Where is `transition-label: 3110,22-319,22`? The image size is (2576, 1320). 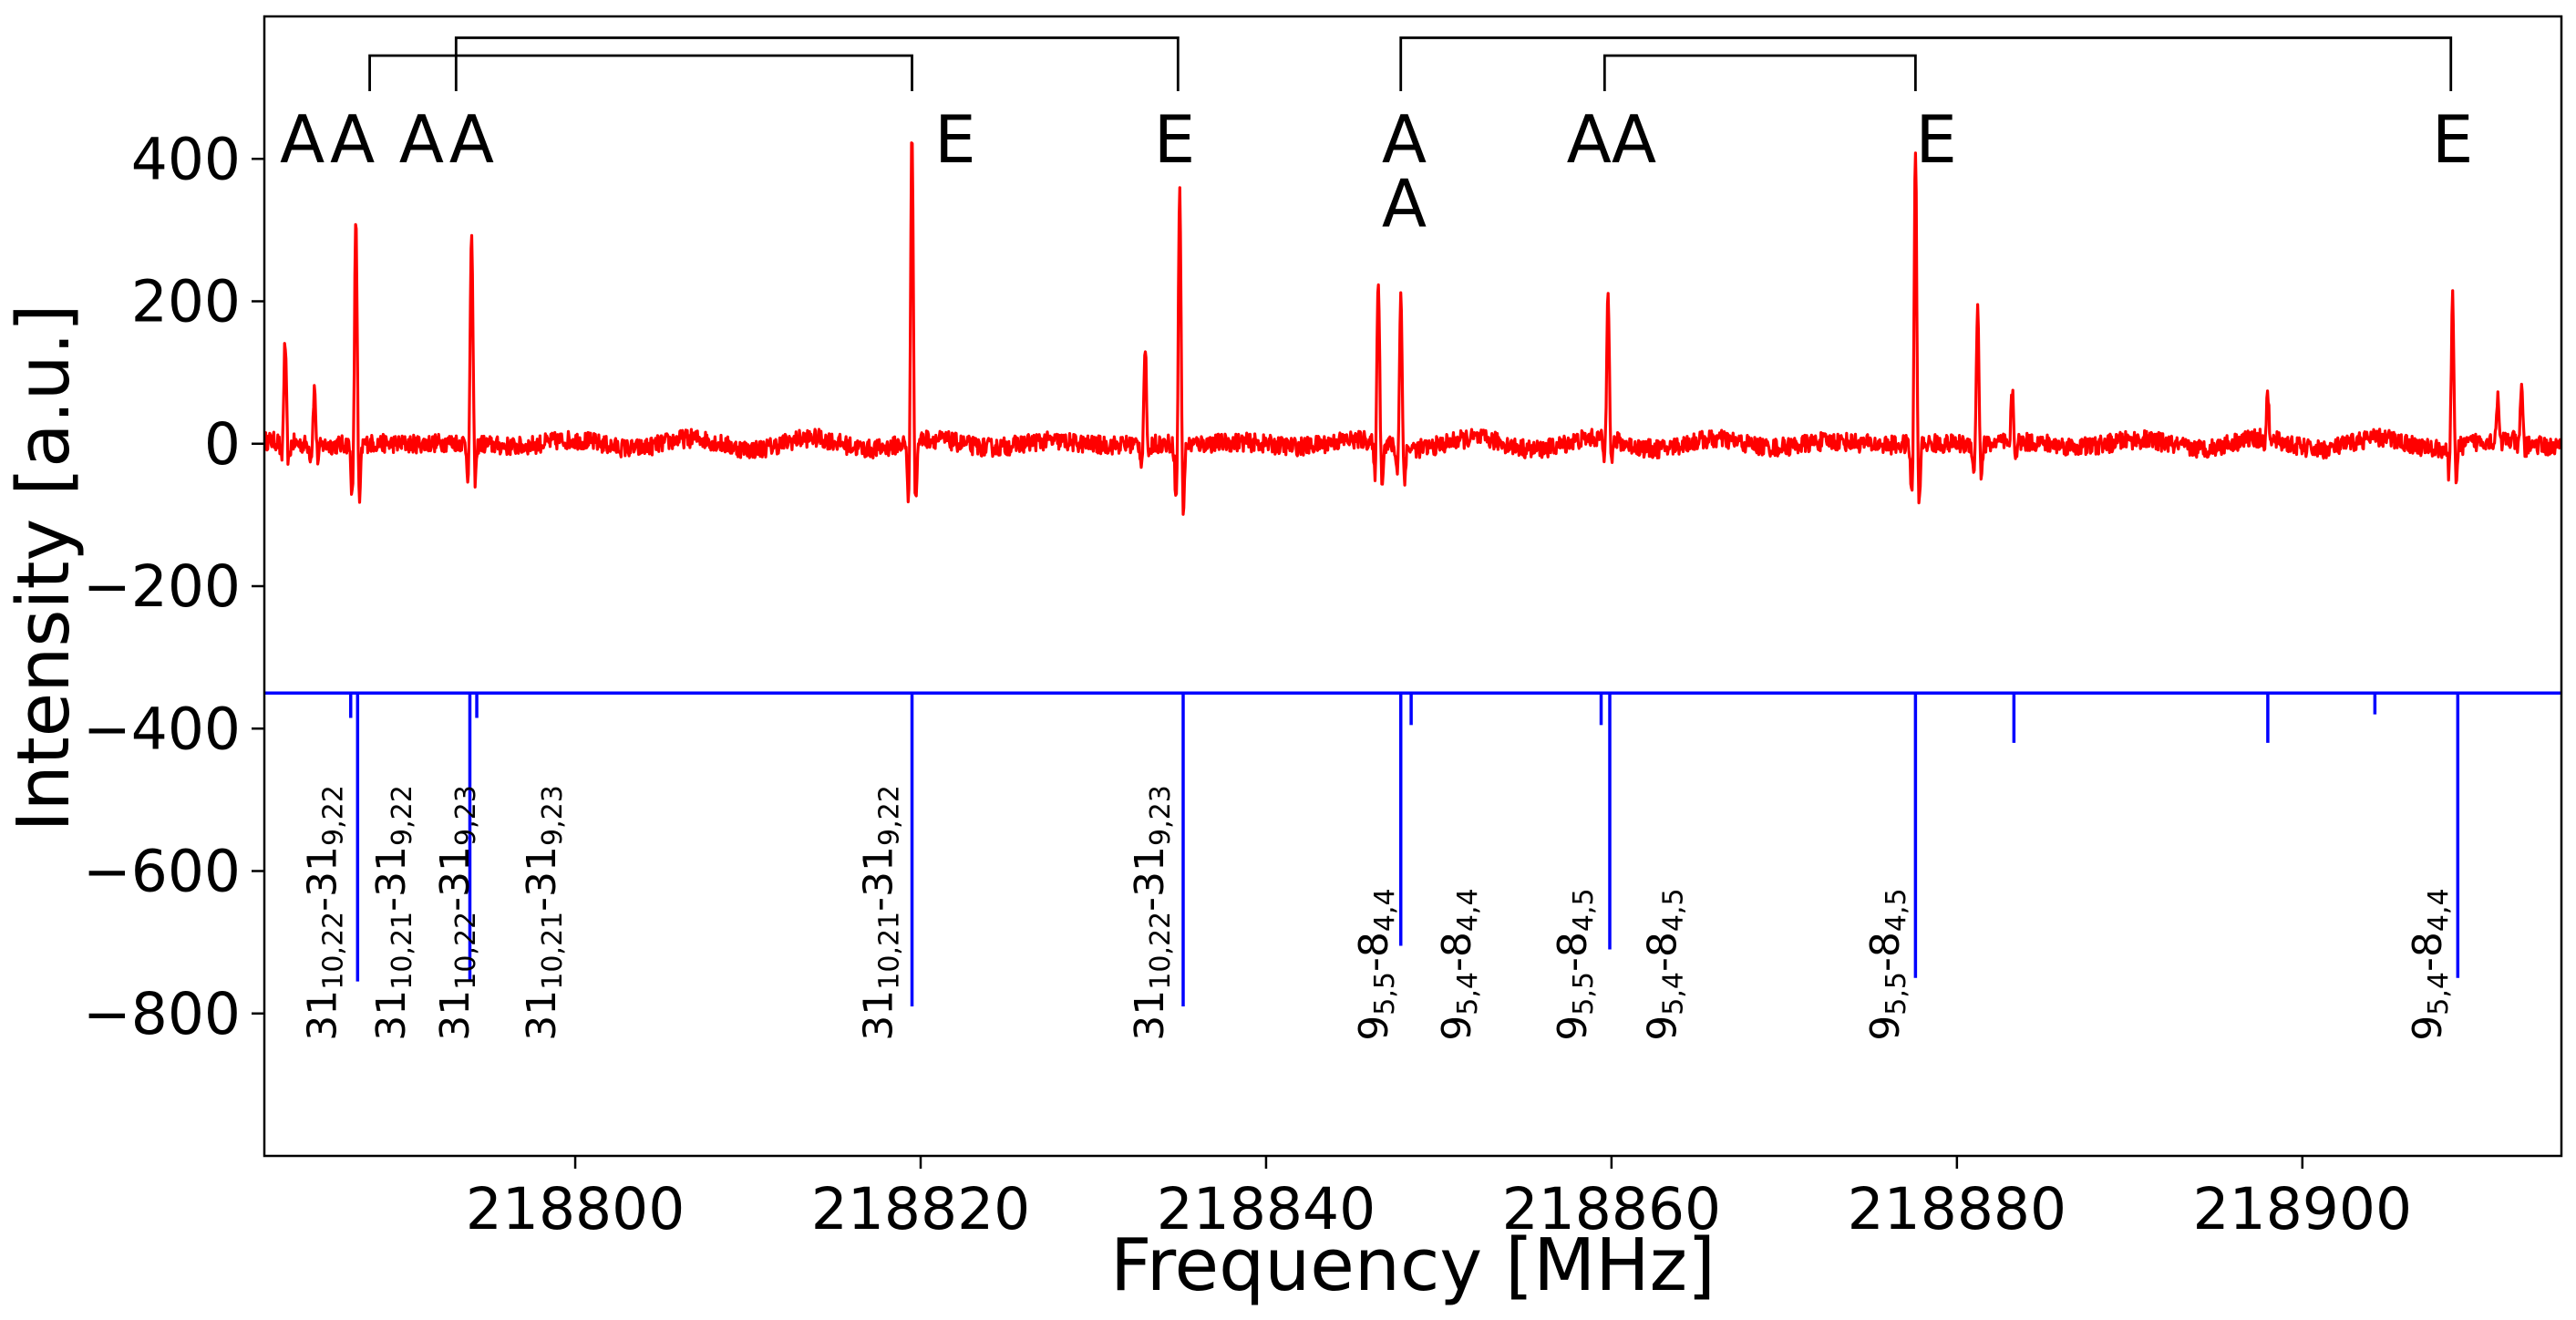 transition-label: 3110,22-319,22 is located at coordinates (324, 913).